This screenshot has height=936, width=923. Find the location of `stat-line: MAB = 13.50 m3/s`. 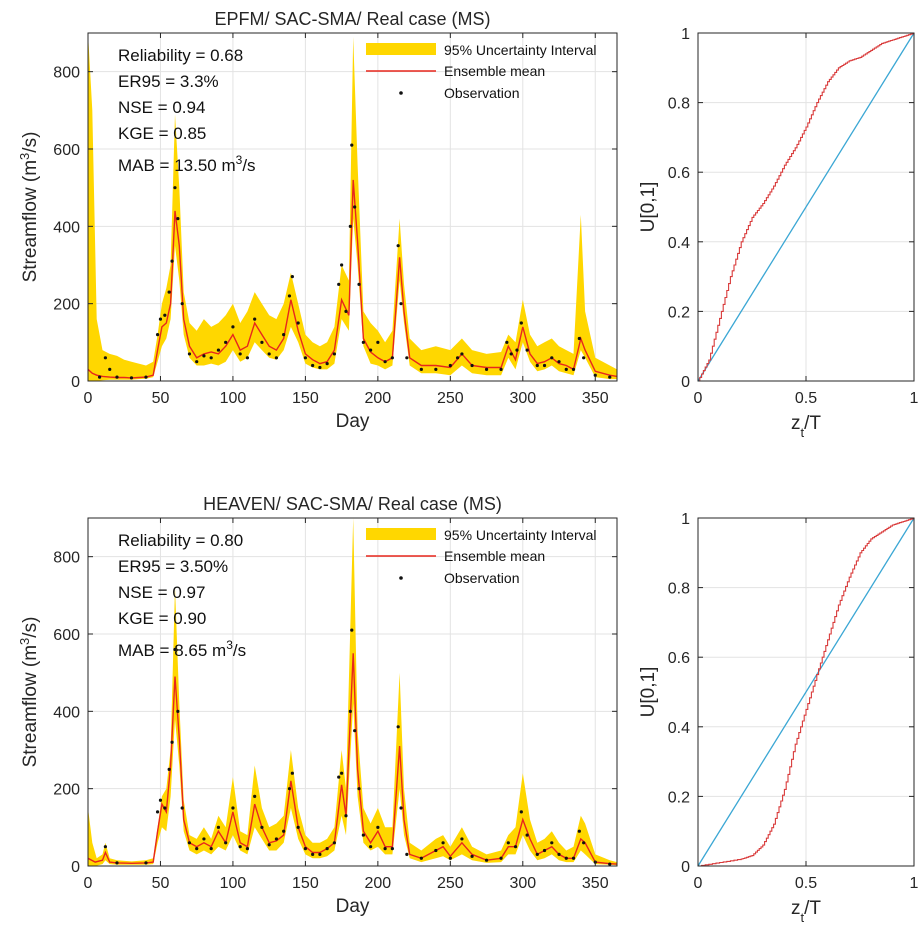

stat-line: MAB = 13.50 m3/s is located at coordinates (187, 164).